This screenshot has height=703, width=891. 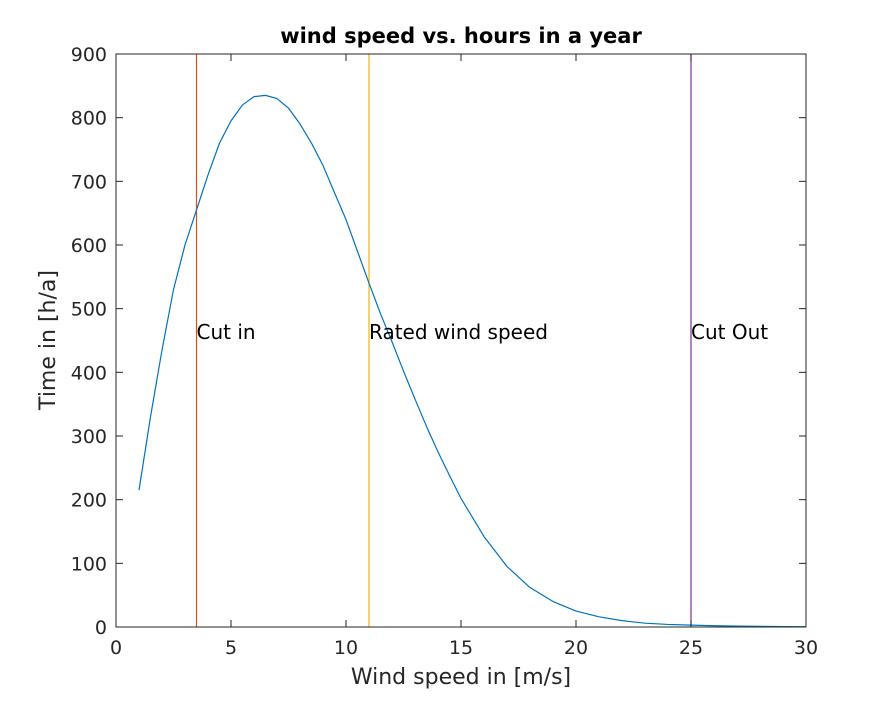 What do you see at coordinates (806, 648) in the screenshot?
I see `x-tick-label: 30` at bounding box center [806, 648].